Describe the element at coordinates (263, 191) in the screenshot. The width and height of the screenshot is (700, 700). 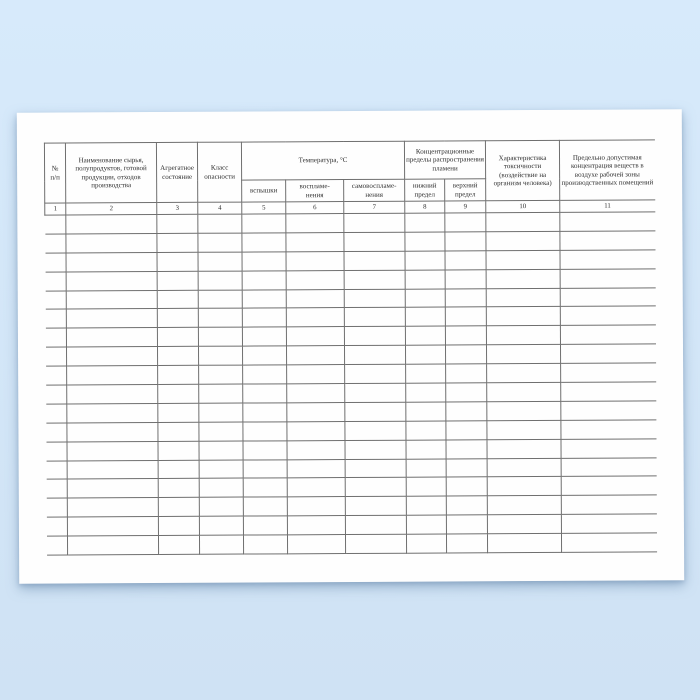
I see `header-cell-flash-temp: вспышки` at that location.